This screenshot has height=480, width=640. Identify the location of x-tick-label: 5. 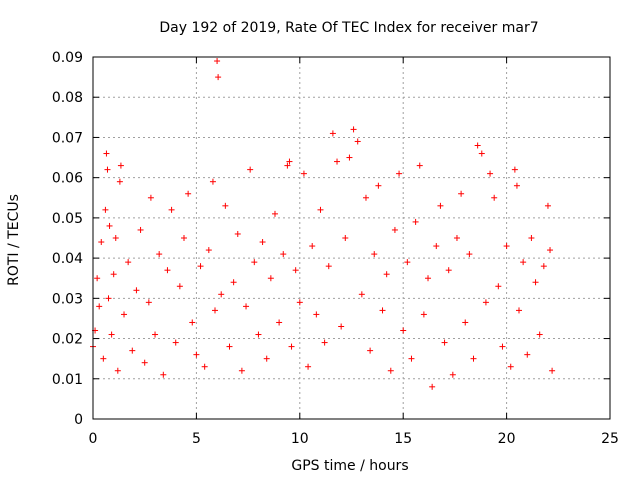
(196, 439).